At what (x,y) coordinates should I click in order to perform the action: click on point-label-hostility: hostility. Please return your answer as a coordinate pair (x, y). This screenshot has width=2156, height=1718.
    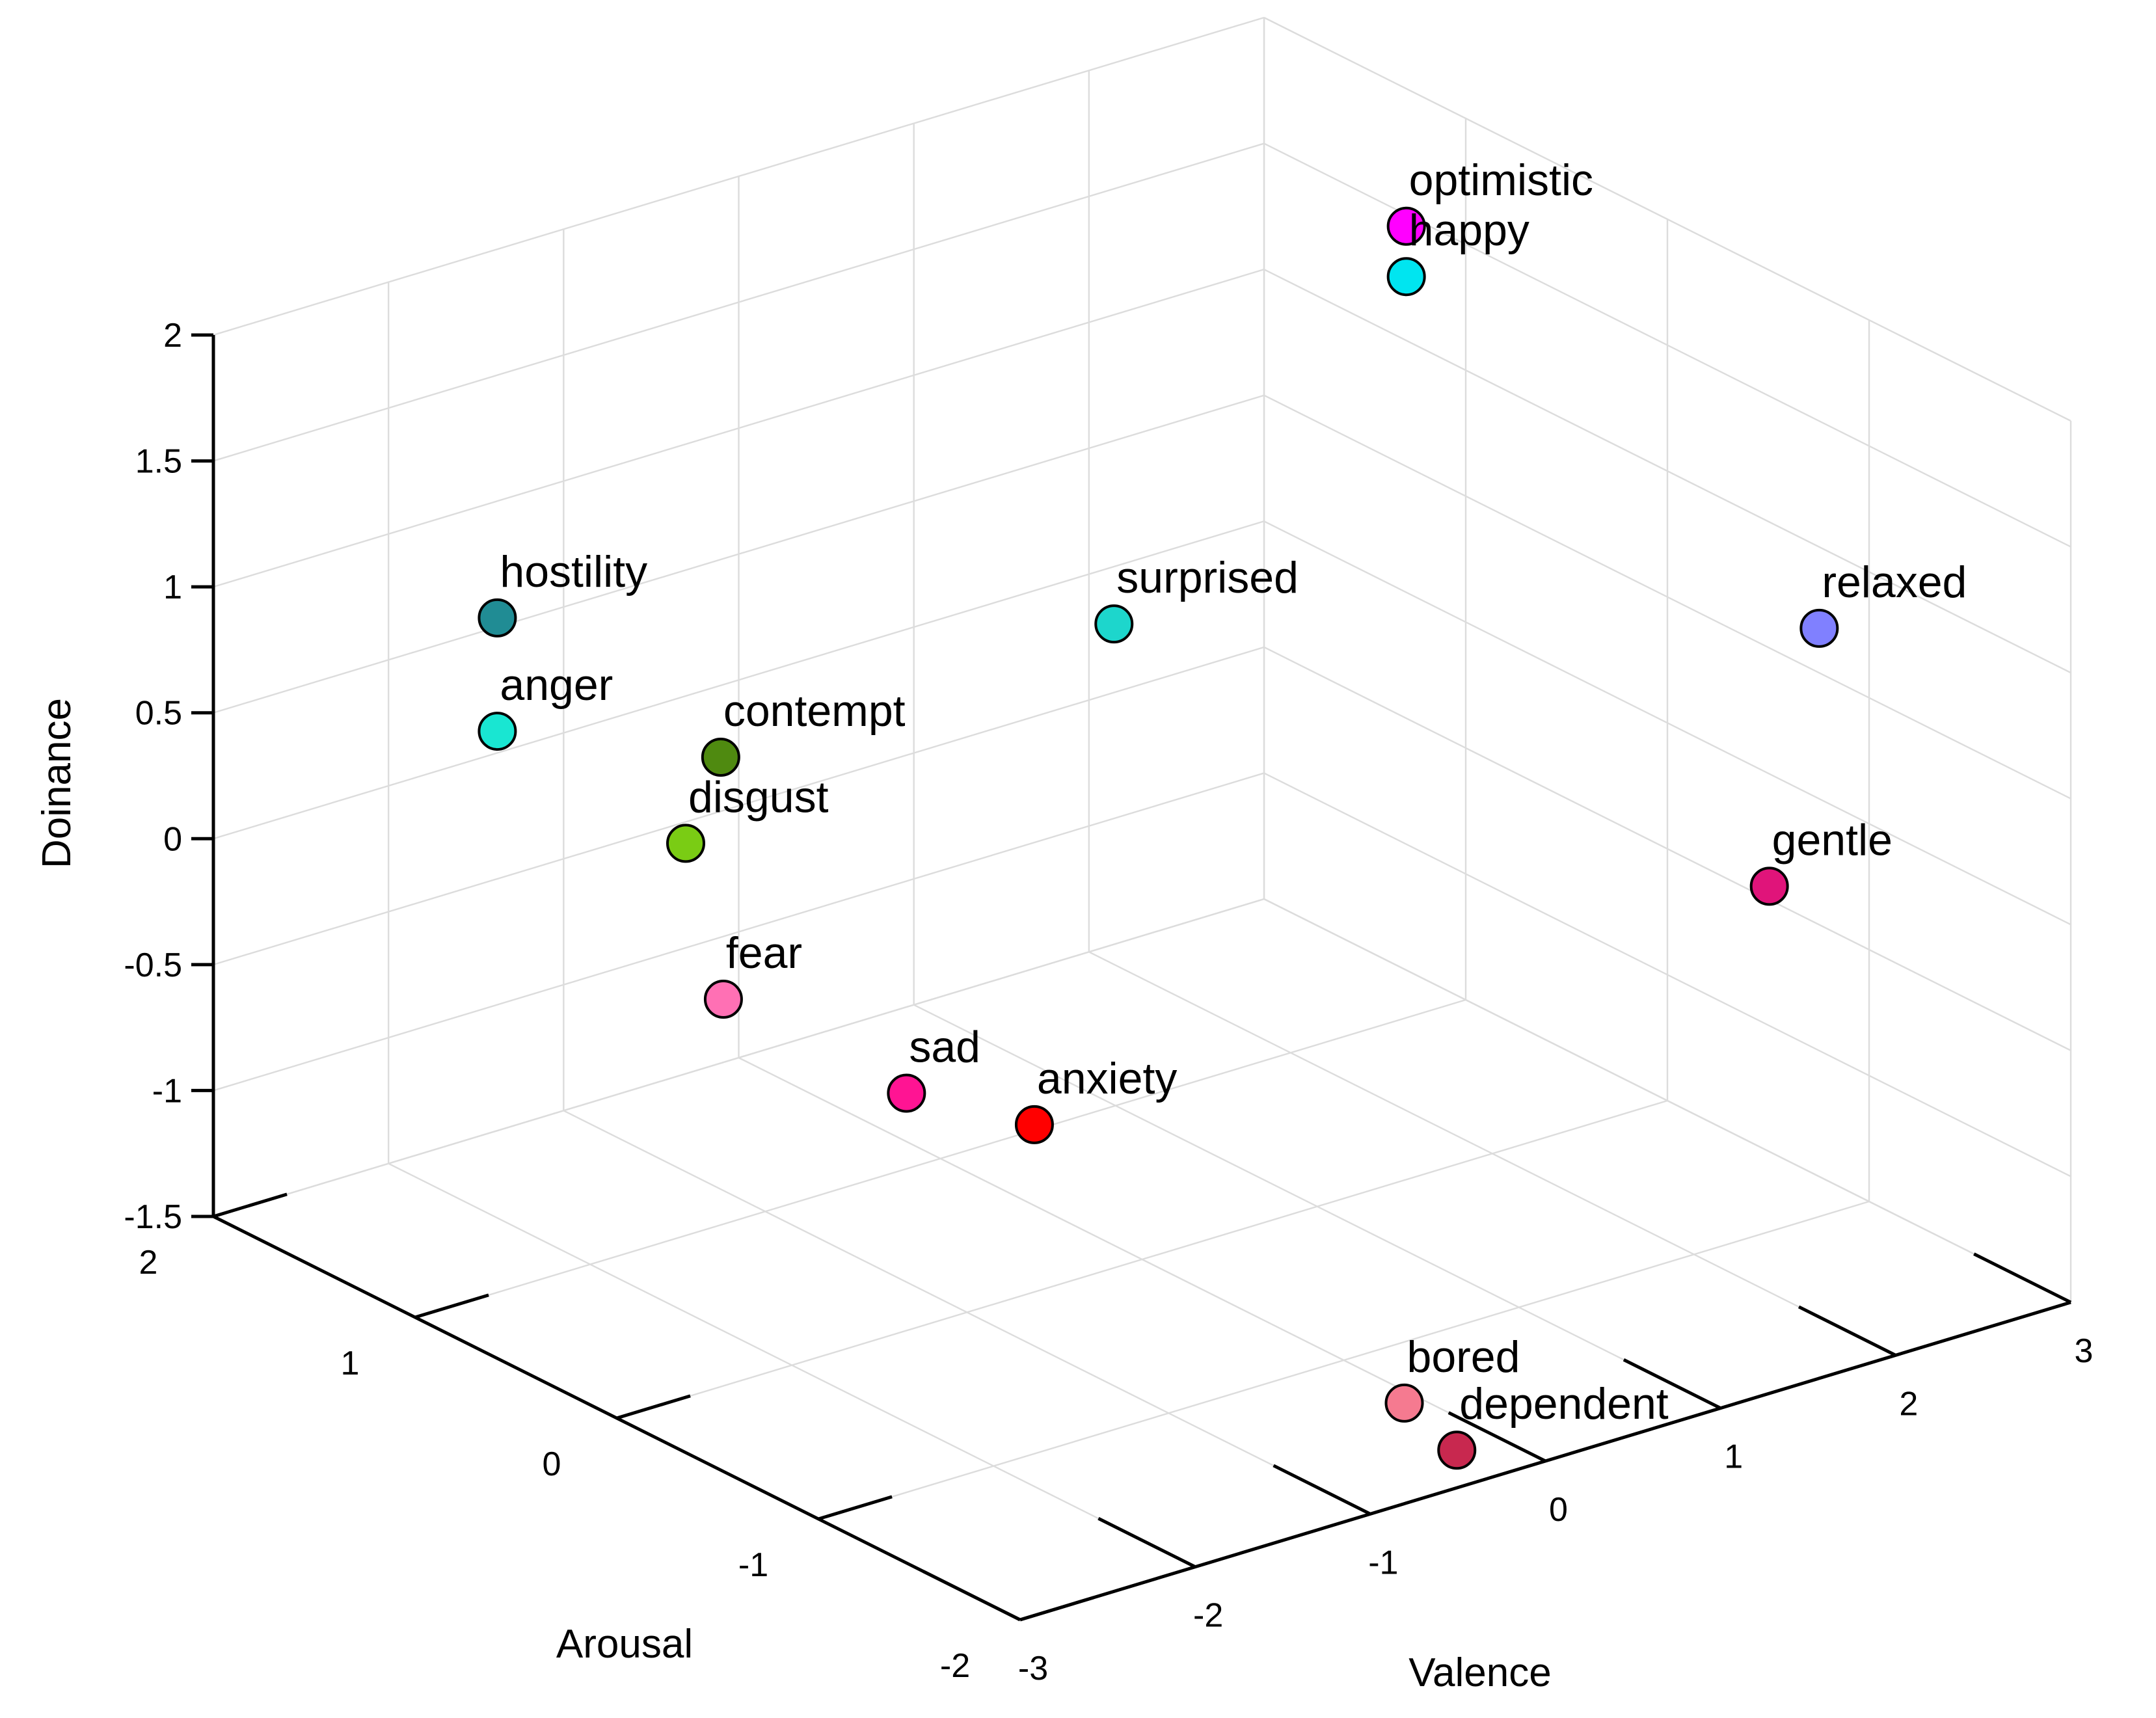
    Looking at the image, I should click on (573, 572).